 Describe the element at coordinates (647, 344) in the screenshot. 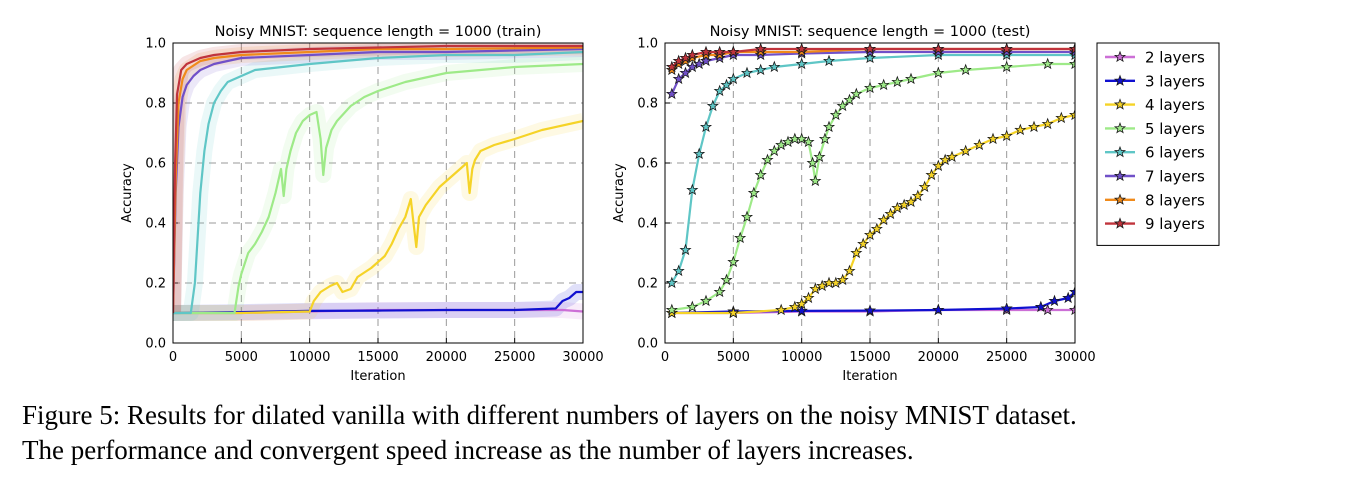

I see `y-tick-label: 0.0` at that location.